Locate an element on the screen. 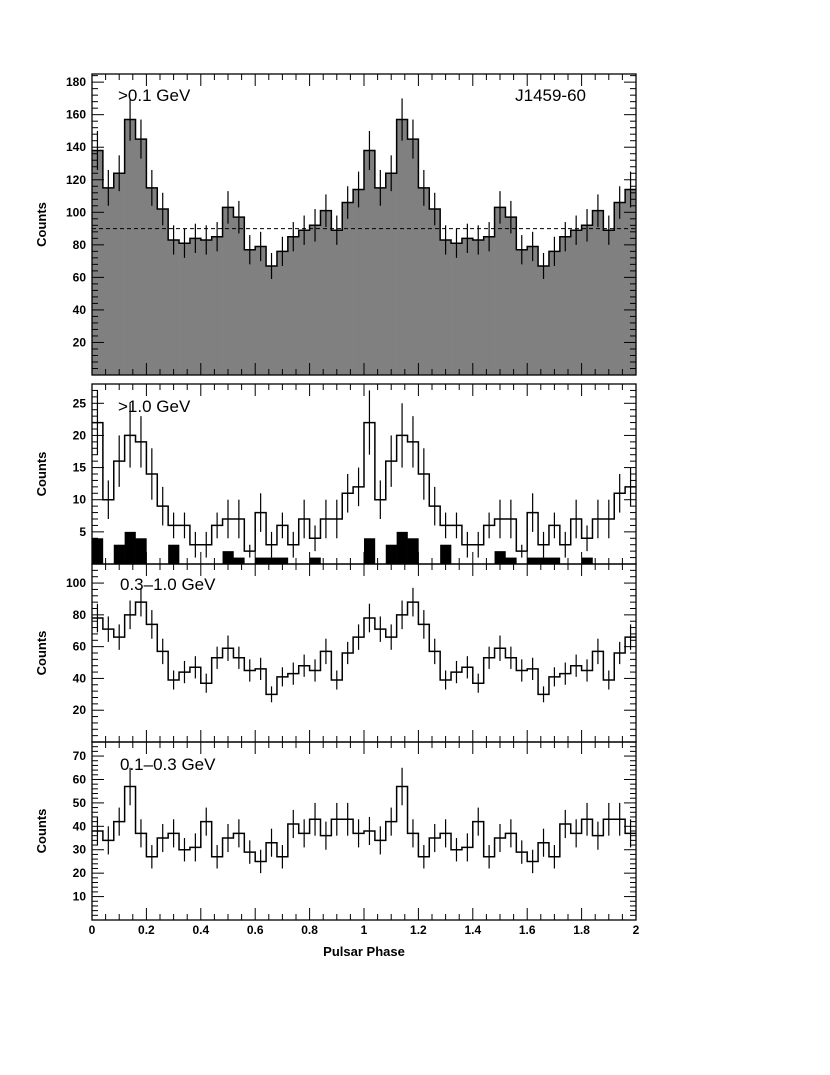  x-tick-label: 2 is located at coordinates (636, 930).